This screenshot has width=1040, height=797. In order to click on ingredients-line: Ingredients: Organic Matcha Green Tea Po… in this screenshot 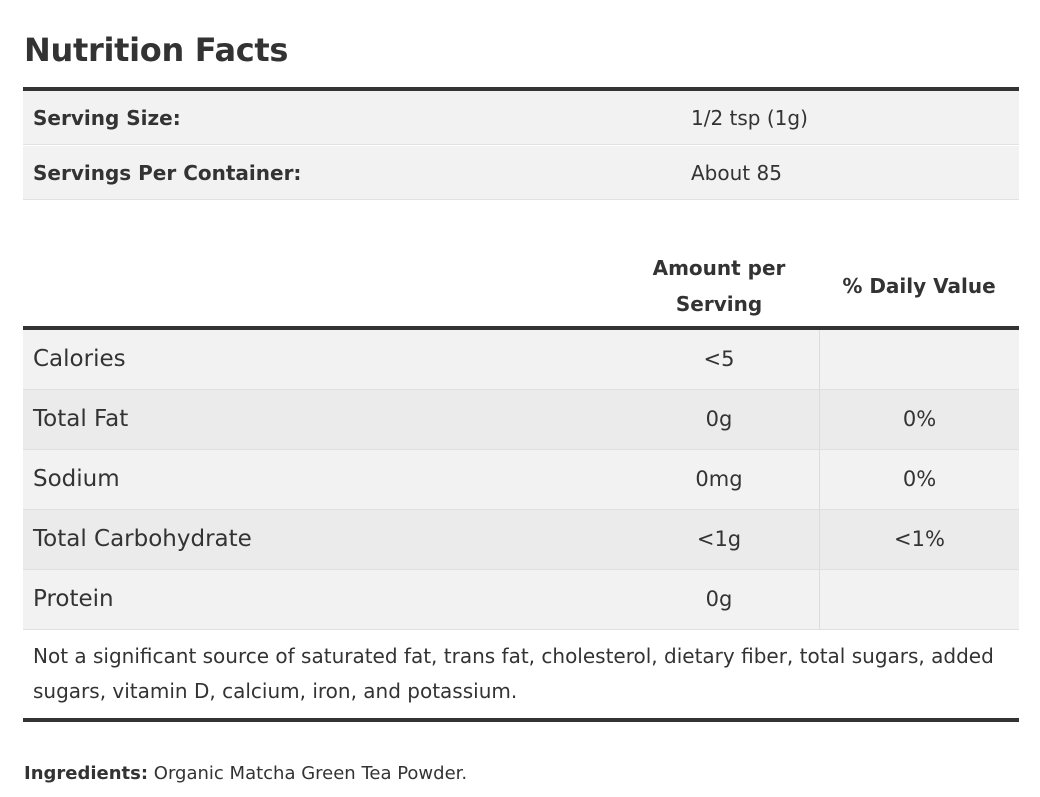, I will do `click(245, 774)`.